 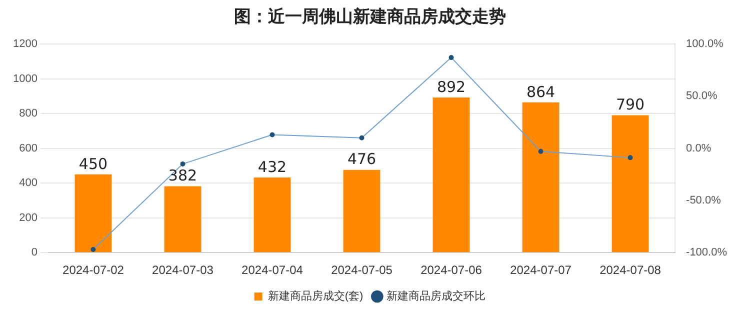 I want to click on y-tick-label: 800, so click(x=28, y=114).